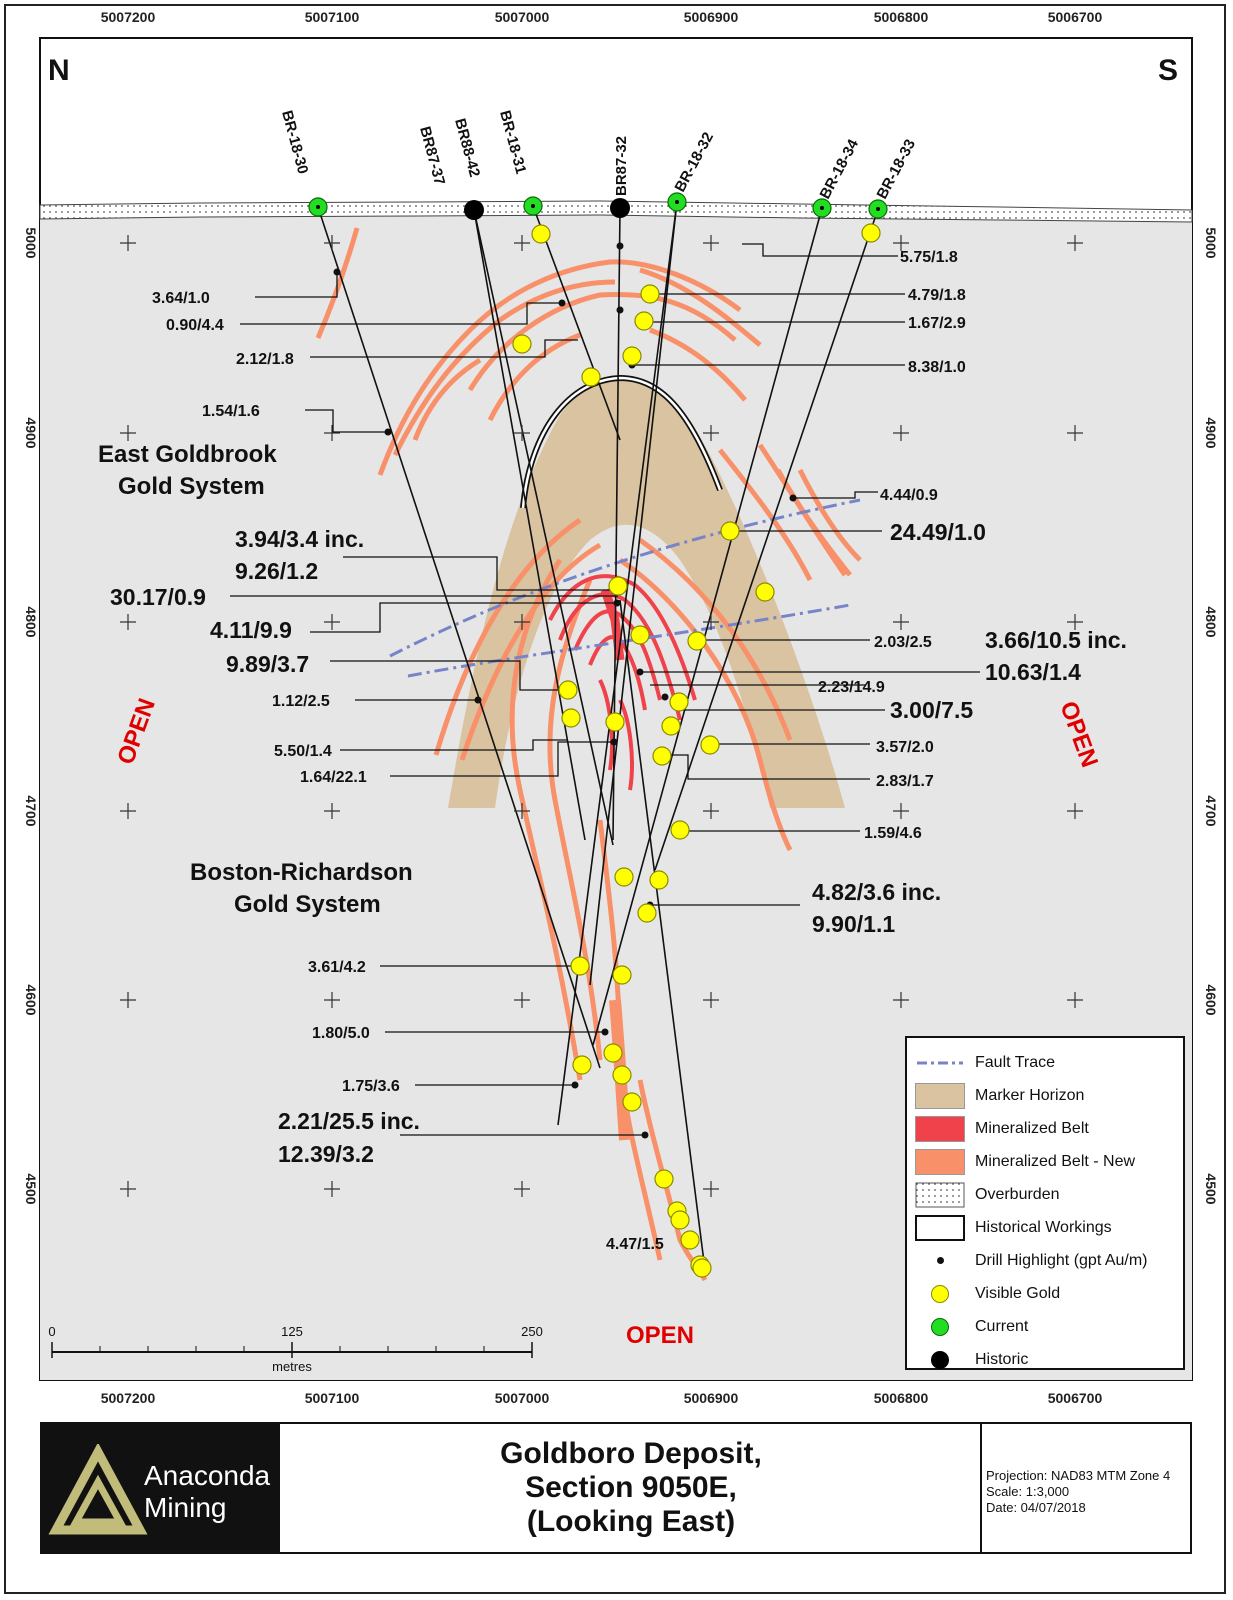 Image resolution: width=1233 pixels, height=1600 pixels. Describe the element at coordinates (905, 747) in the screenshot. I see `intercept-label: 3.57/2.0` at that location.